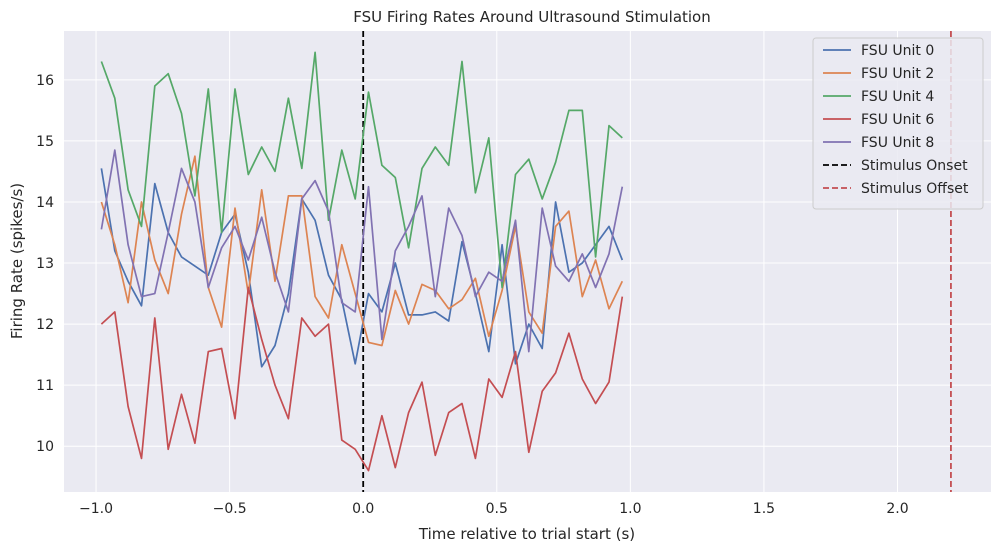  Describe the element at coordinates (914, 166) in the screenshot. I see `legend-label: Stimulus Onset` at that location.